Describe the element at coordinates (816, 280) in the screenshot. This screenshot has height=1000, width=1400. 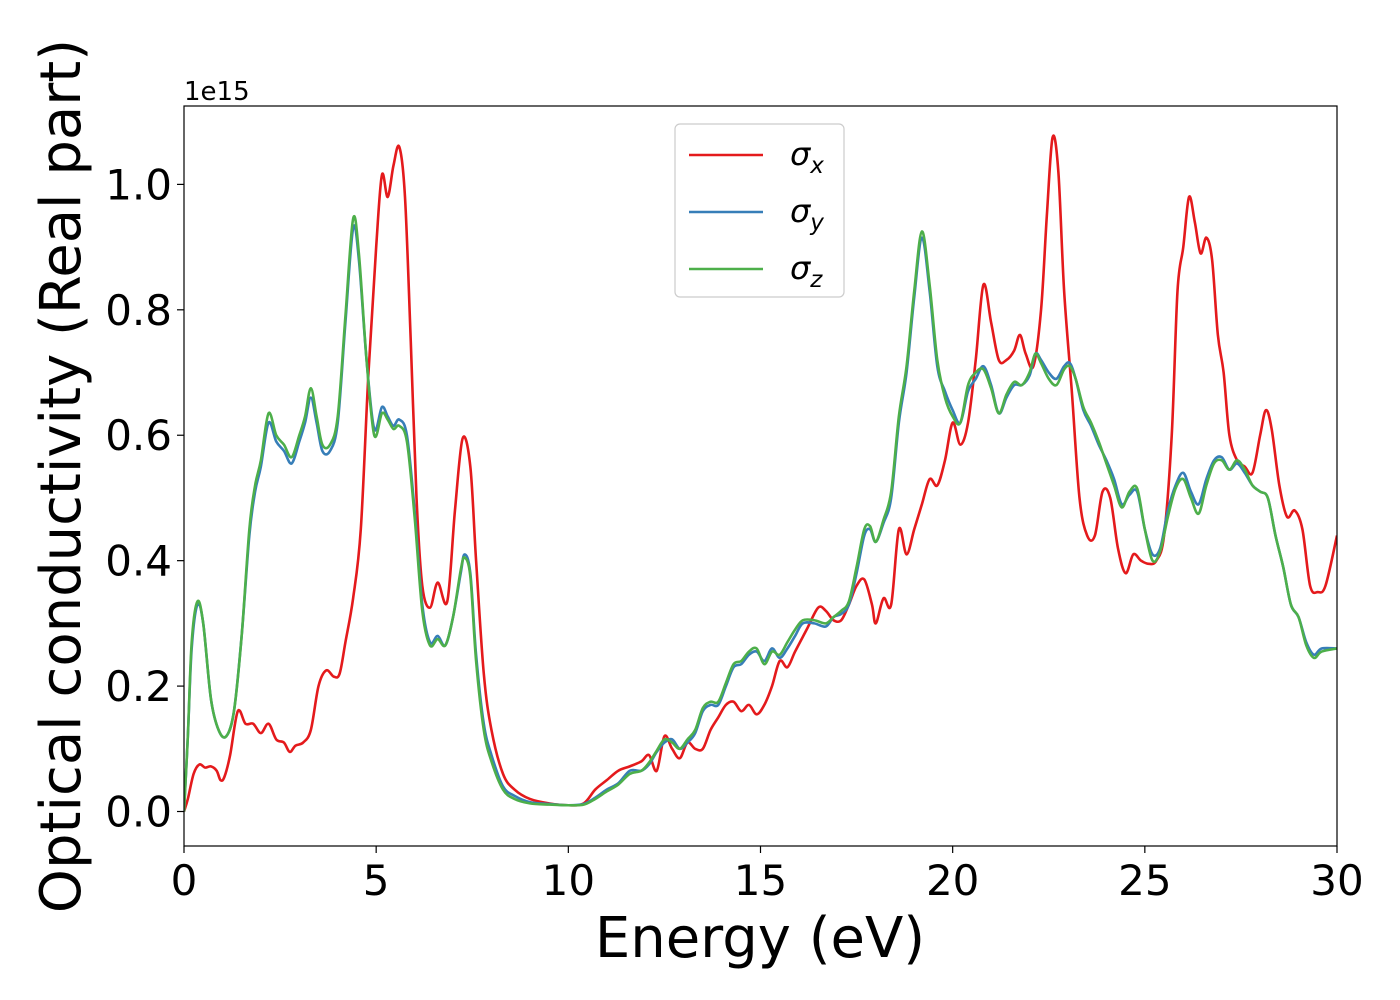
I see `legend-subscript: z` at that location.